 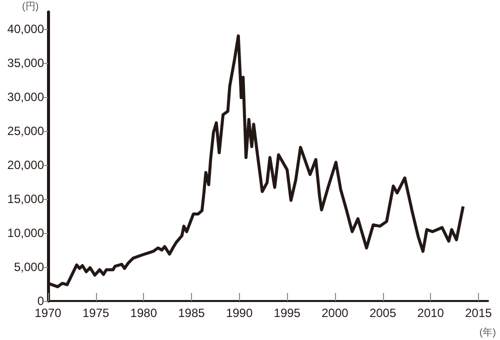 What do you see at coordinates (25, 29) in the screenshot?
I see `y-tick-label: 40,000` at bounding box center [25, 29].